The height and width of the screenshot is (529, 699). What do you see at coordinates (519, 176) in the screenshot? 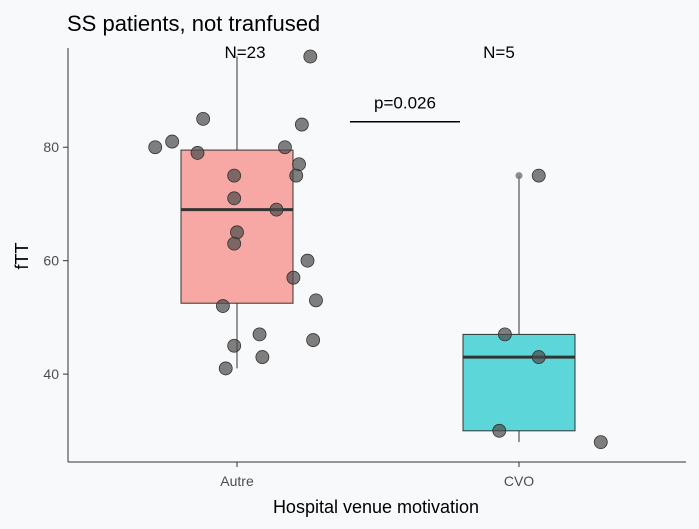
I see `outlier-point` at bounding box center [519, 176].